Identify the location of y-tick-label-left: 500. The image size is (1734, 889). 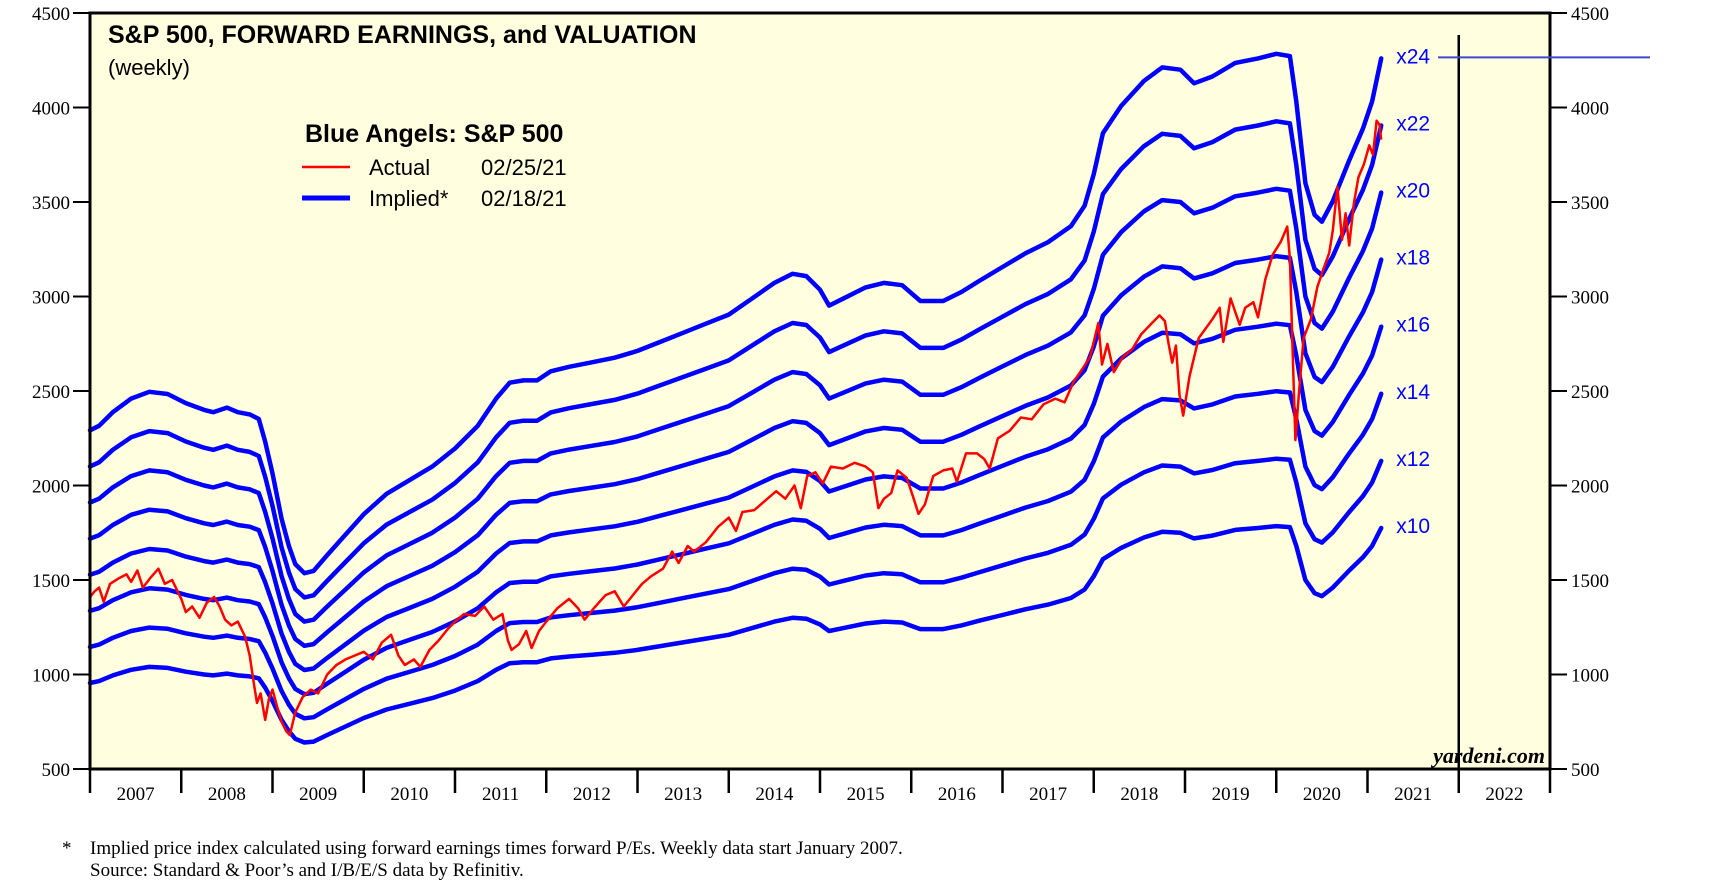
(56, 770).